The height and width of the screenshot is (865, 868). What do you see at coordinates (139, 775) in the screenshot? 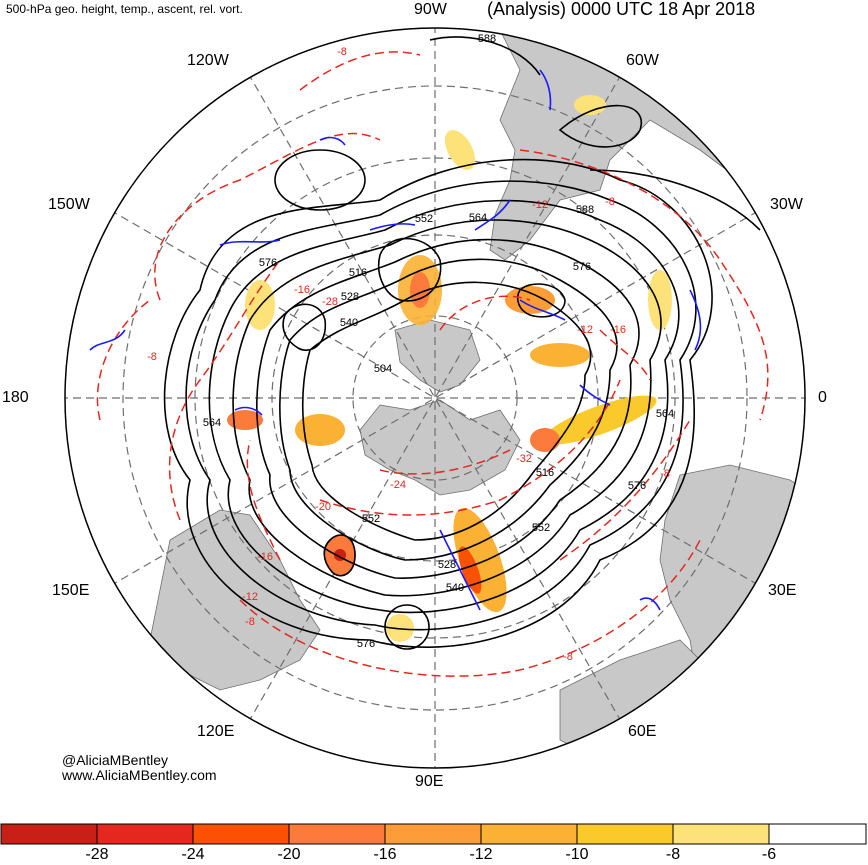
I see `credit-website: www.AliciaMBentley.com` at bounding box center [139, 775].